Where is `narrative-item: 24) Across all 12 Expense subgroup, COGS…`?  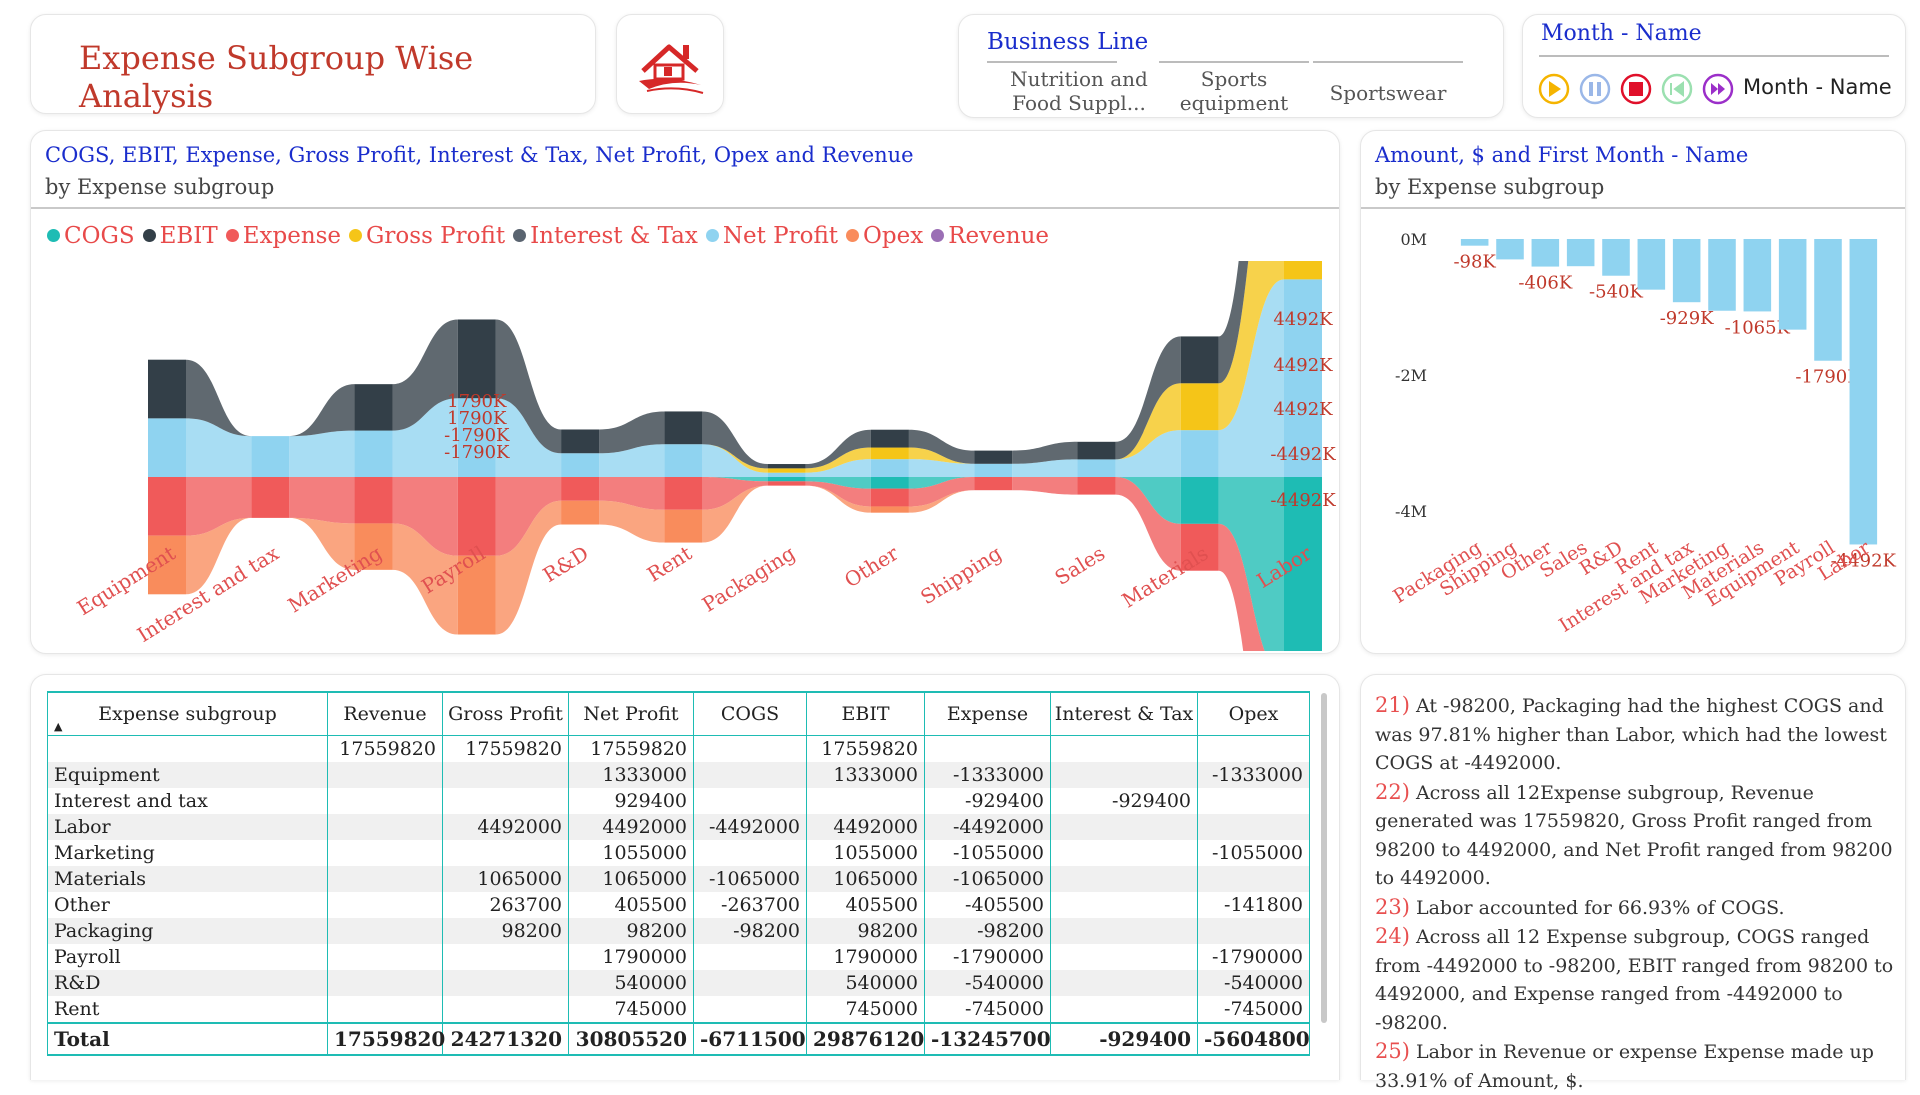
narrative-item: 24) Across all 12 Expense subgroup, COGS… is located at coordinates (1635, 979).